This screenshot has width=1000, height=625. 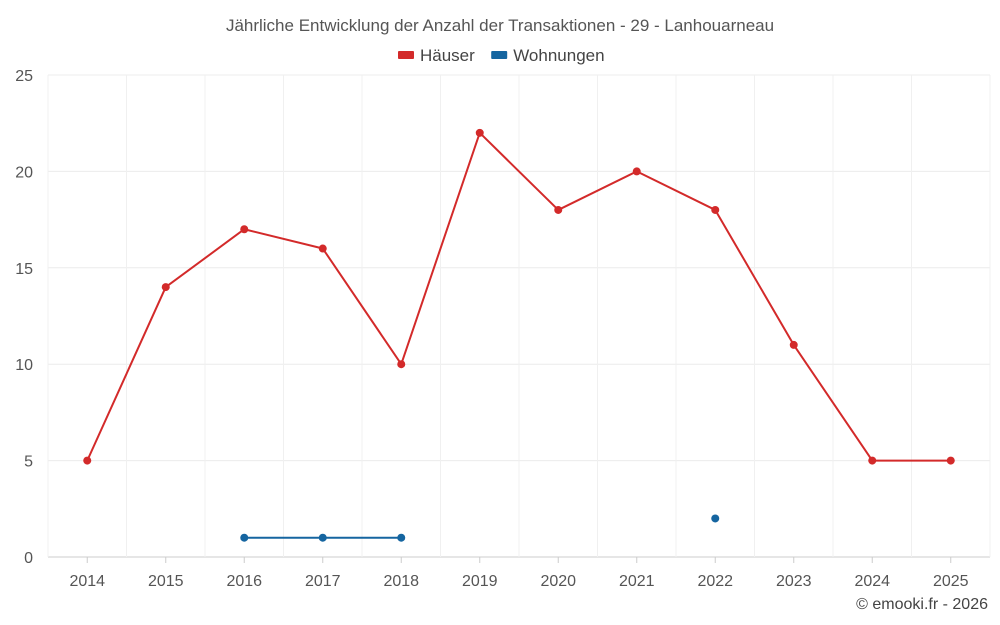 What do you see at coordinates (715, 581) in the screenshot?
I see `x-tick-label: 2022` at bounding box center [715, 581].